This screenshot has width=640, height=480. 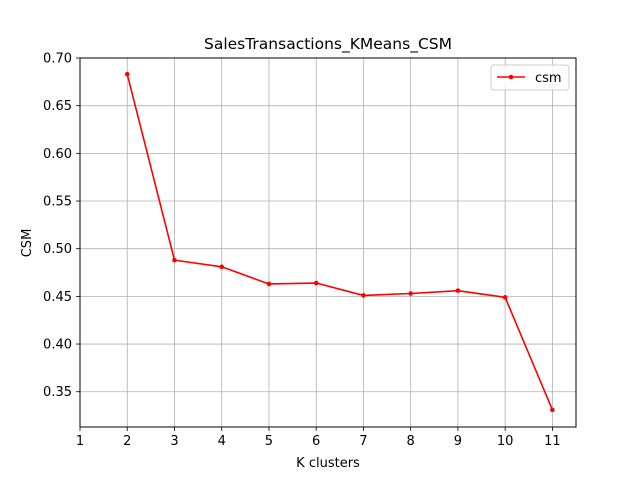 I want to click on x-tick-label: 6, so click(x=316, y=441).